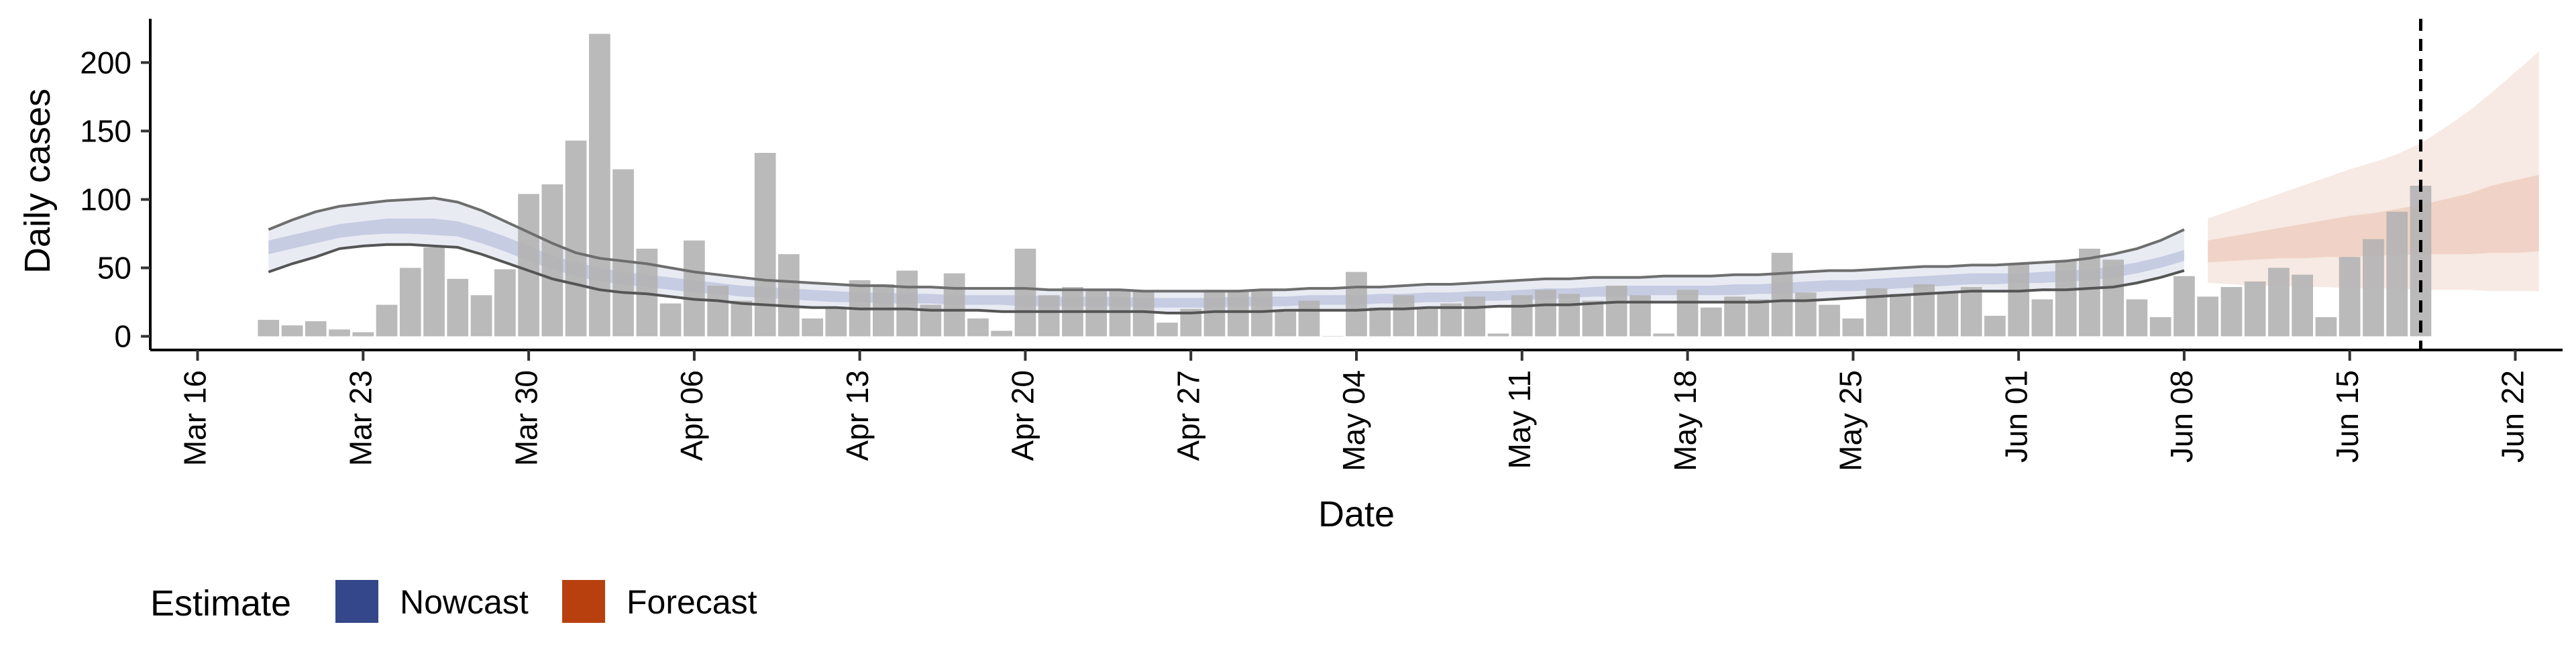 The image size is (2576, 647). I want to click on x-tick-label: May 11, so click(1519, 420).